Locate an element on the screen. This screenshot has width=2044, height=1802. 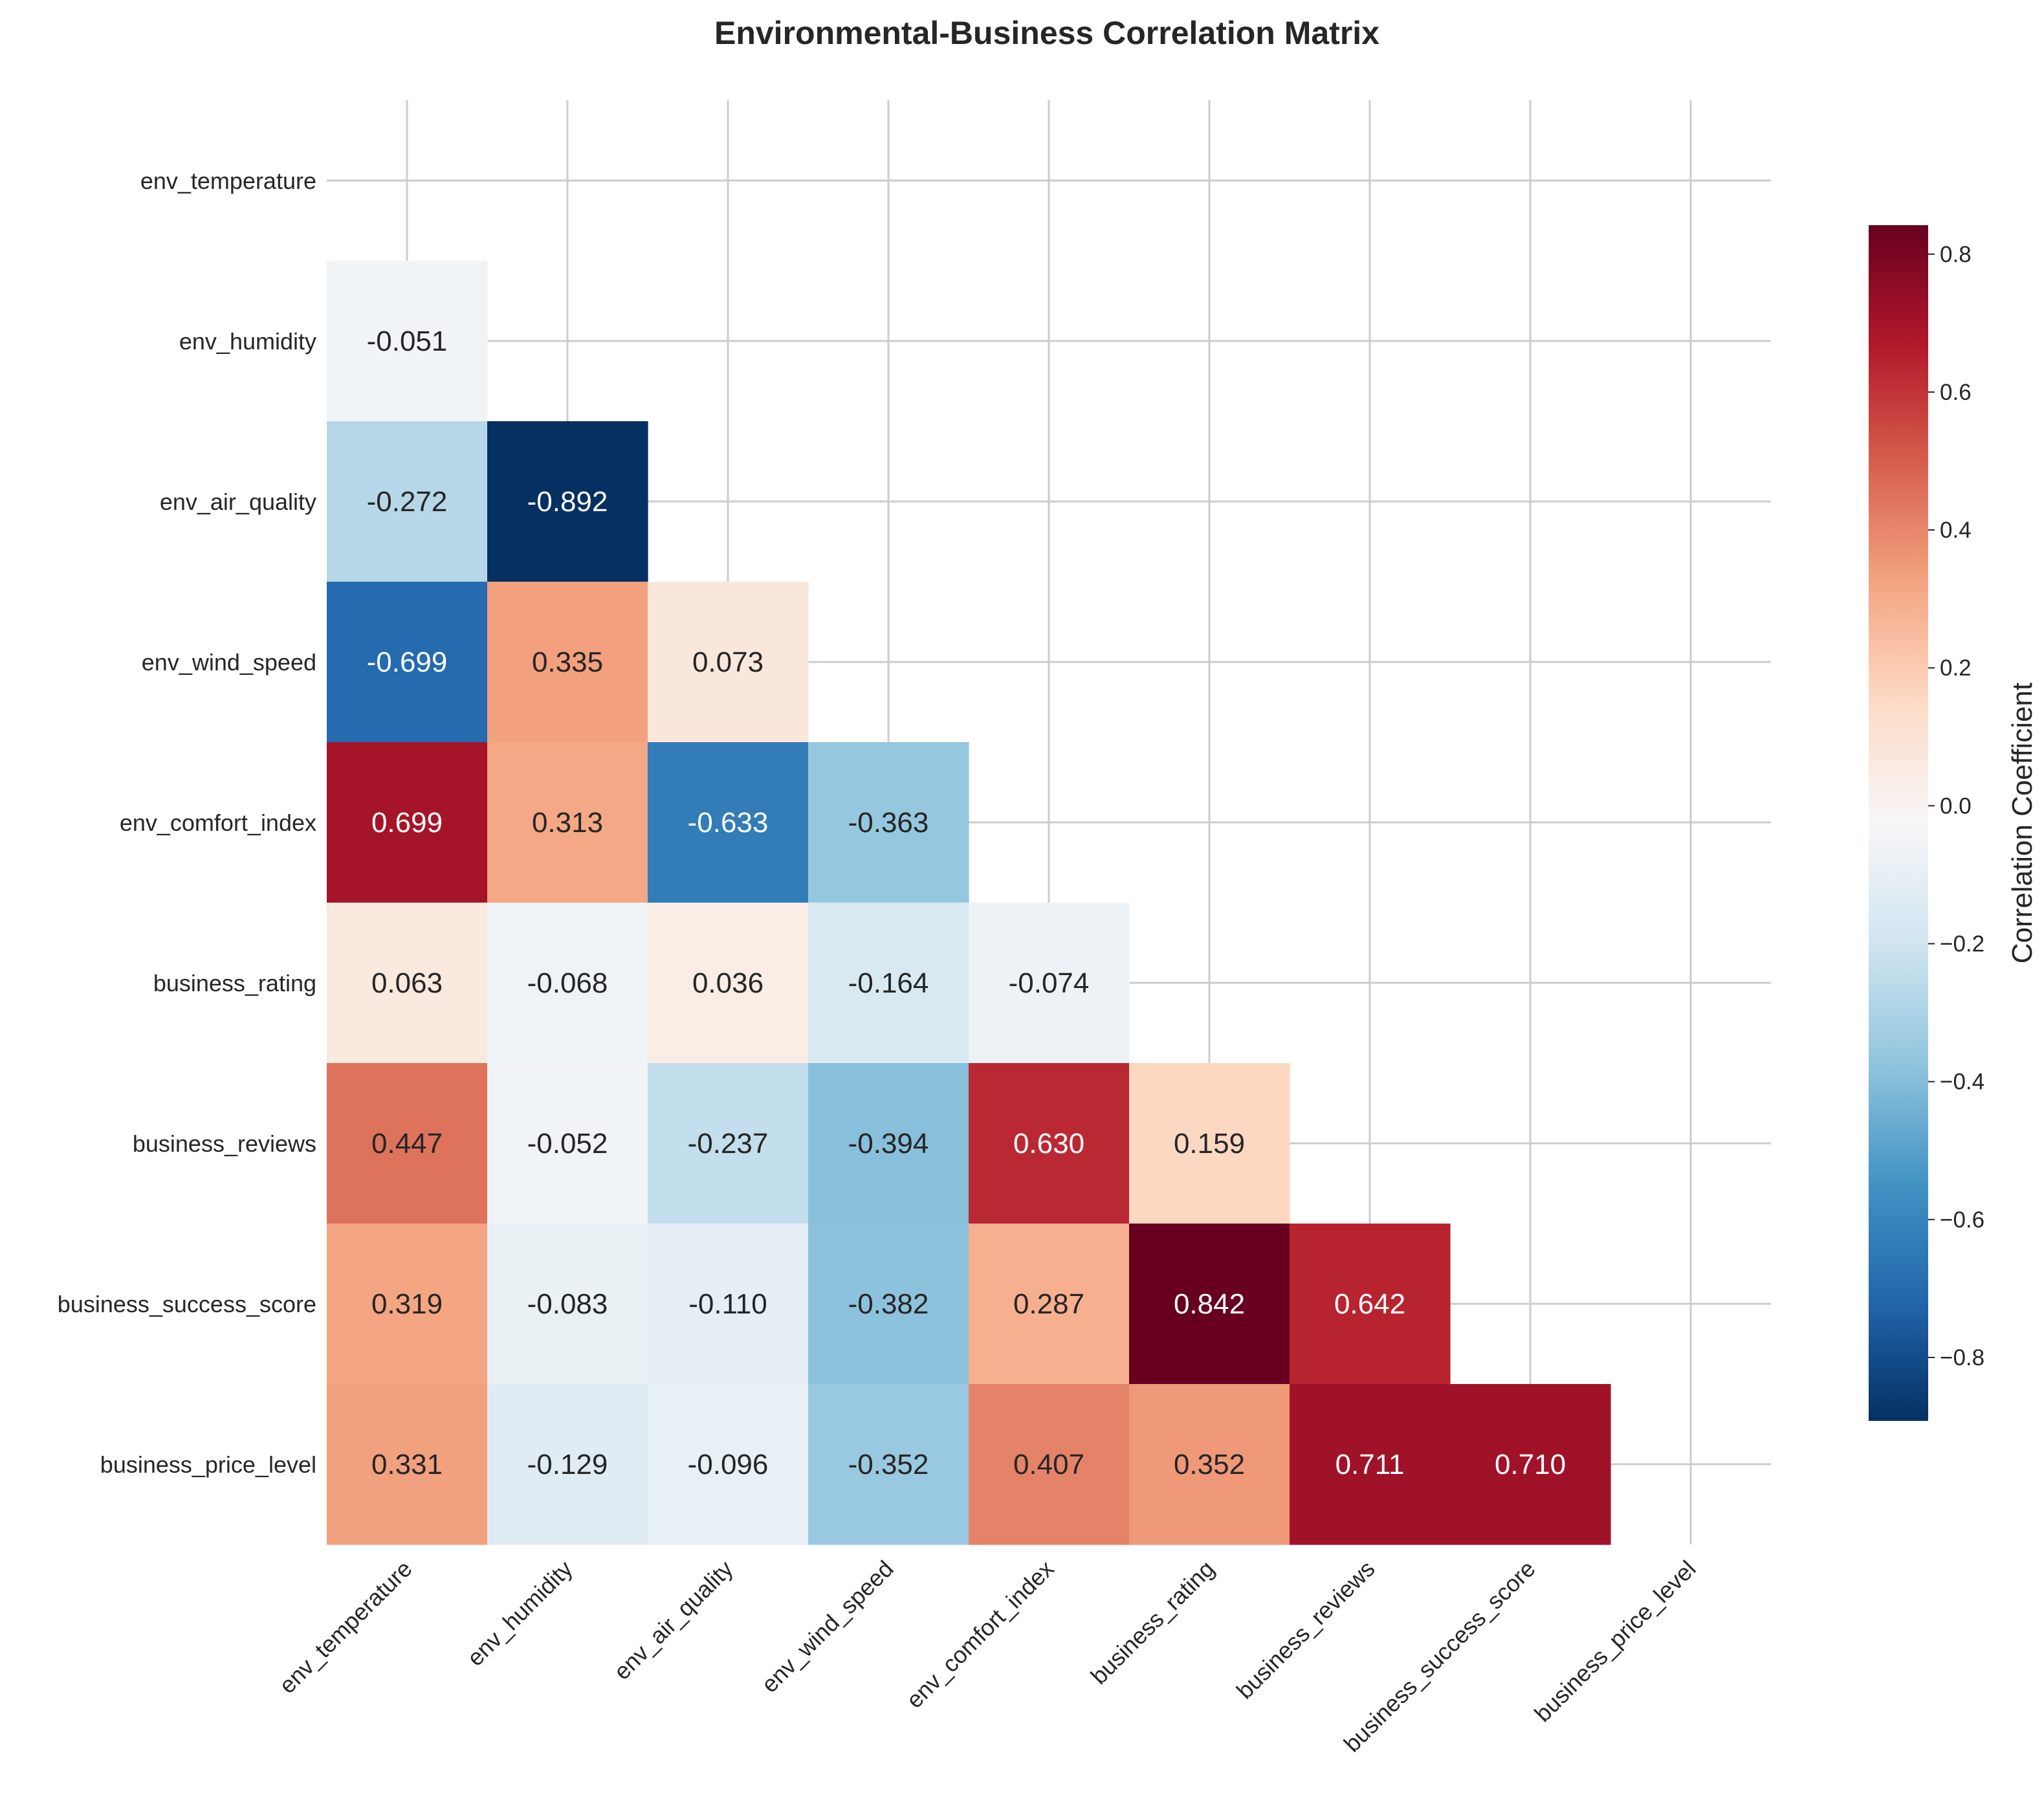
cell-value-label: 0.335 is located at coordinates (567, 662).